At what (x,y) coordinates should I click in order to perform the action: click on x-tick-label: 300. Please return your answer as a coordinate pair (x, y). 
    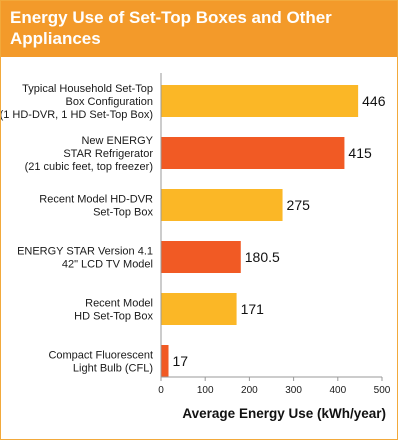
    Looking at the image, I should click on (293, 390).